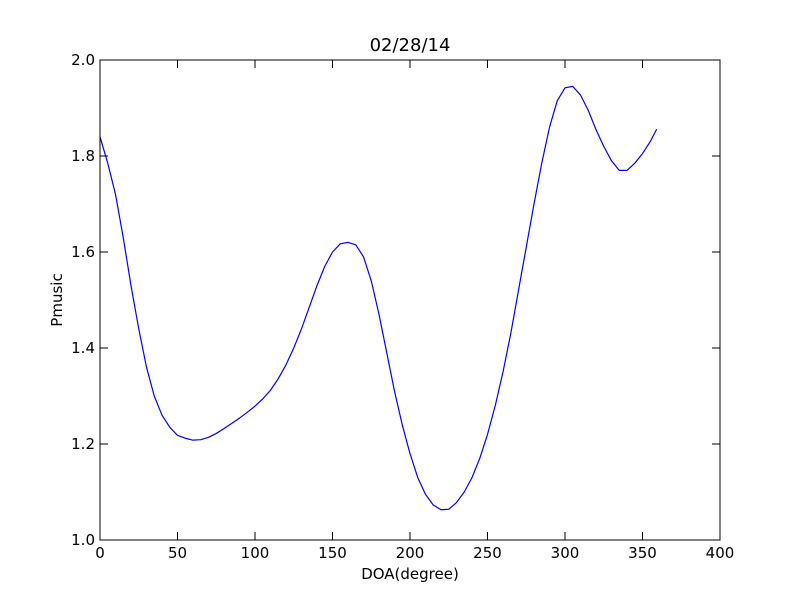  Describe the element at coordinates (100, 553) in the screenshot. I see `x-tick-label: 0` at that location.